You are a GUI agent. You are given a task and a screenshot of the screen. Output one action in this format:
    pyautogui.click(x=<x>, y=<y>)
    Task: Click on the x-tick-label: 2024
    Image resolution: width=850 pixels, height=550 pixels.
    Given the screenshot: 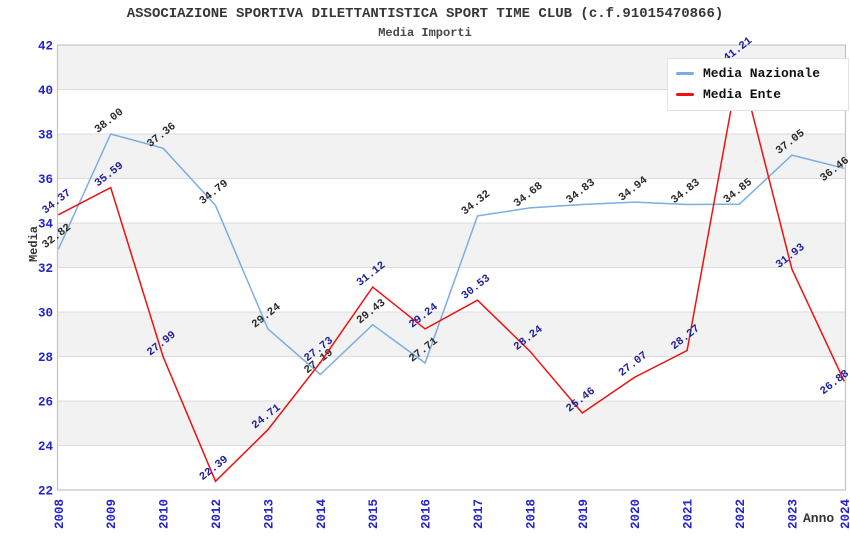 What is the action you would take?
    pyautogui.click(x=844, y=514)
    